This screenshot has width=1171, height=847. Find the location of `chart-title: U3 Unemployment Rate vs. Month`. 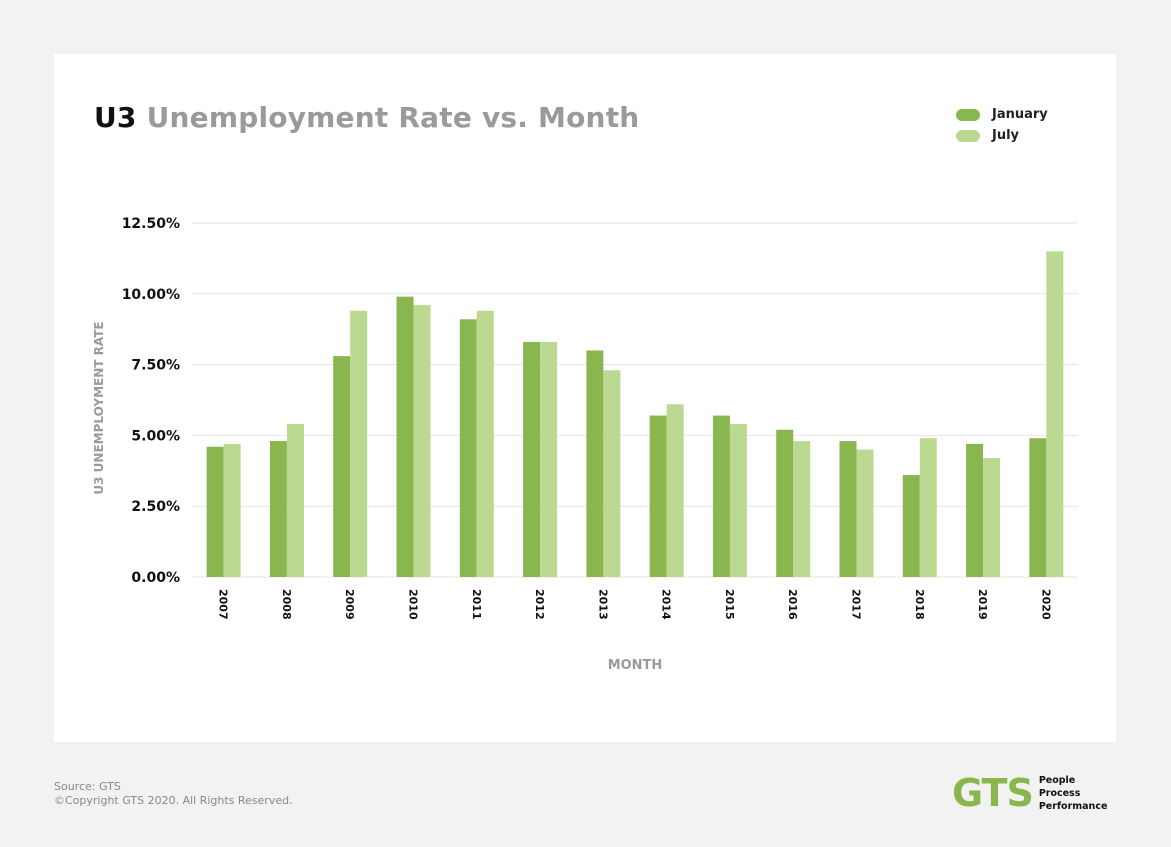

chart-title: U3 Unemployment Rate vs. Month is located at coordinates (366, 118).